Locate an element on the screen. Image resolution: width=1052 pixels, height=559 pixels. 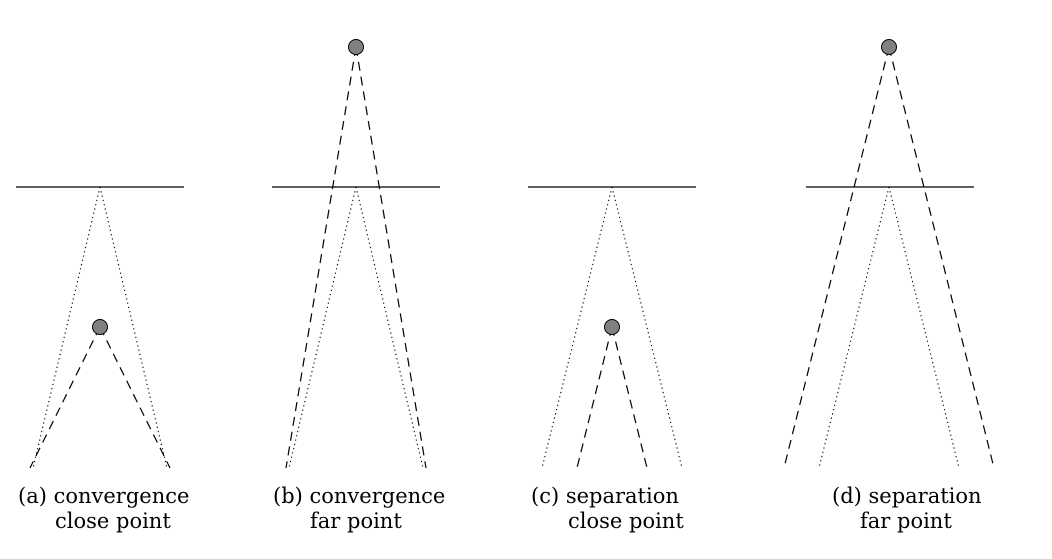
caption-b-line2: far point is located at coordinates (356, 521).